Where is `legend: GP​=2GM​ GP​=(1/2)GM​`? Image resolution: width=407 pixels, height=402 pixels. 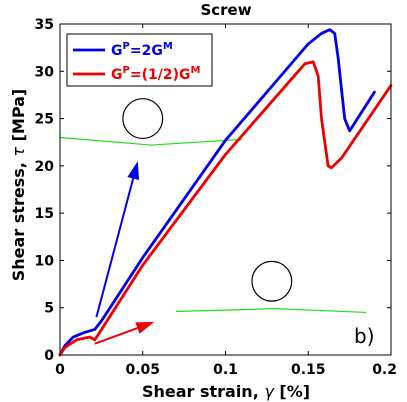 legend: GP​=2GM​ GP​=(1/2)GM​ is located at coordinates (139, 60).